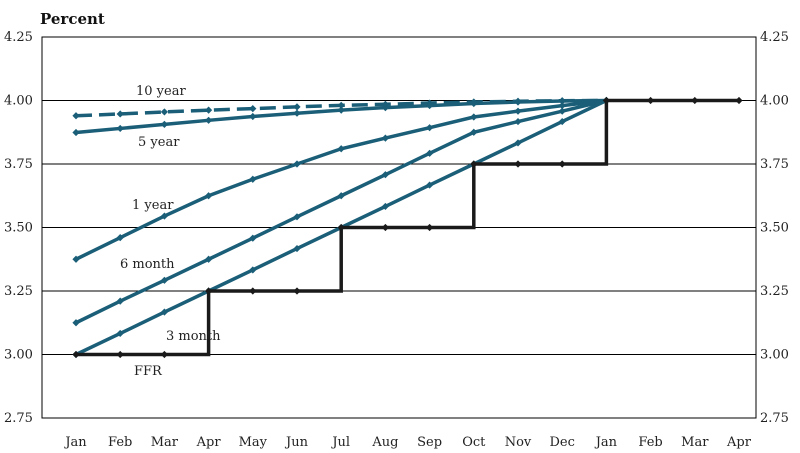 The height and width of the screenshot is (453, 800). I want to click on x-tick-label: Sep, so click(429, 442).